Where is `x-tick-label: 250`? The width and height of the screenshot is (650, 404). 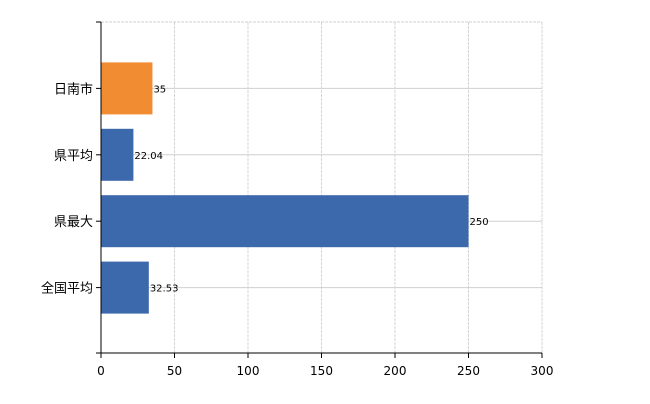 x-tick-label: 250 is located at coordinates (468, 371).